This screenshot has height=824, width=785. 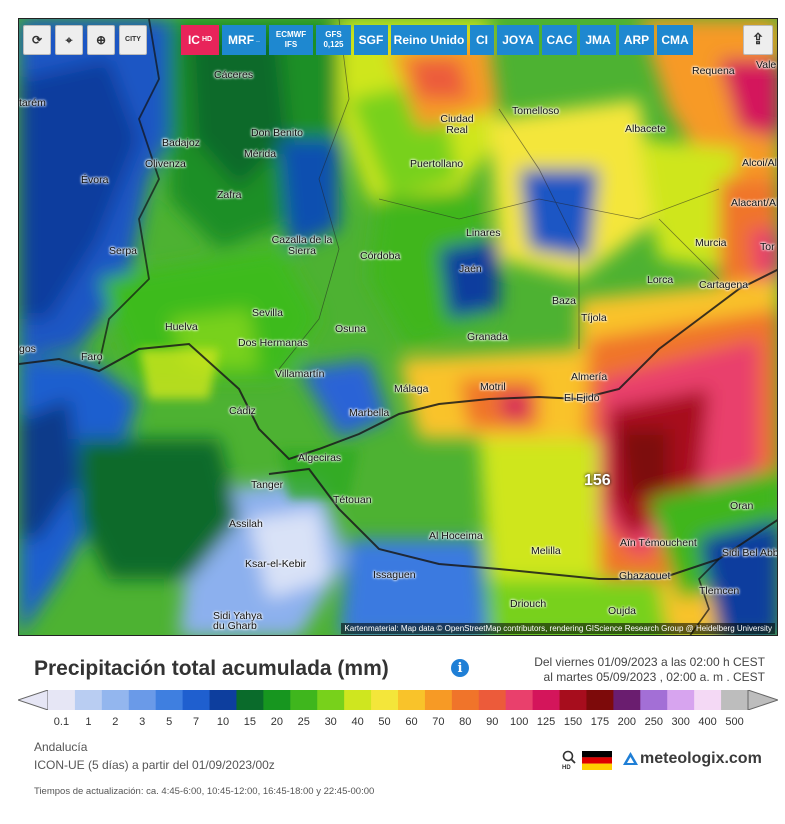 What do you see at coordinates (758, 40) in the screenshot?
I see `share-icon: ⇪` at bounding box center [758, 40].